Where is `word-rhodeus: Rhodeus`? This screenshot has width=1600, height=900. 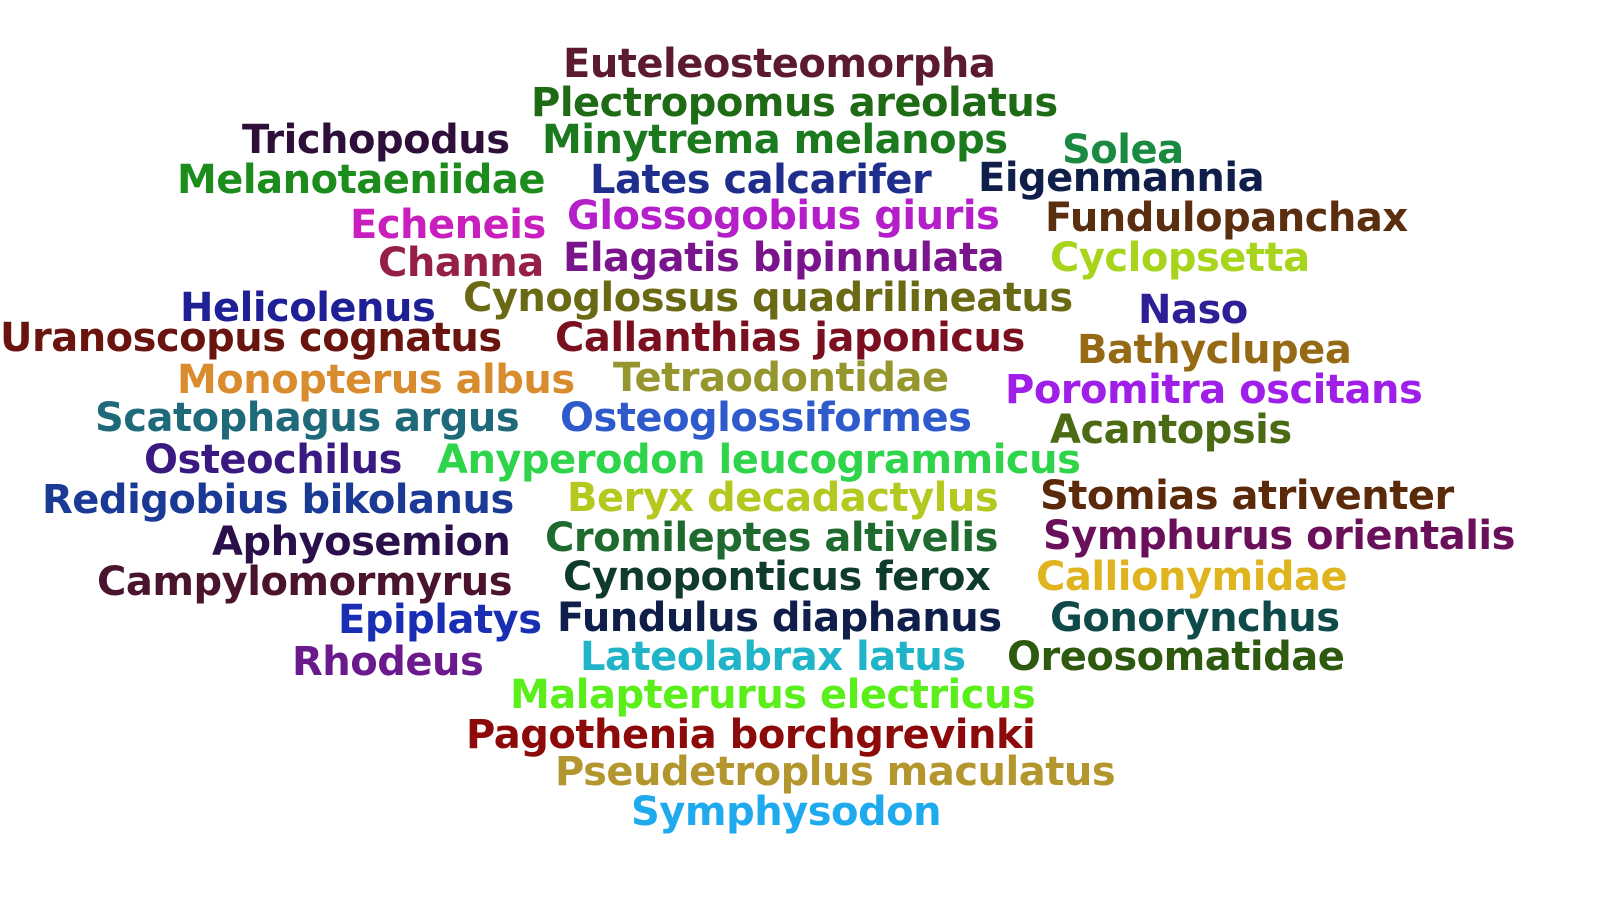
word-rhodeus: Rhodeus is located at coordinates (388, 662).